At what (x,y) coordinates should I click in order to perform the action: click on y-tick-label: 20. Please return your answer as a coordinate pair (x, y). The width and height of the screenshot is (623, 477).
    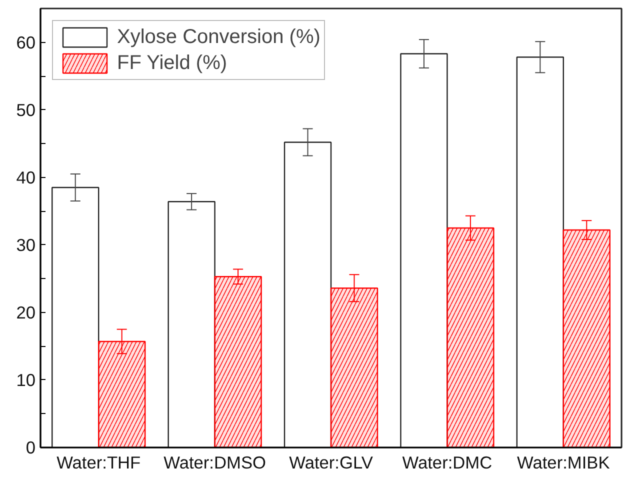
    Looking at the image, I should click on (26, 312).